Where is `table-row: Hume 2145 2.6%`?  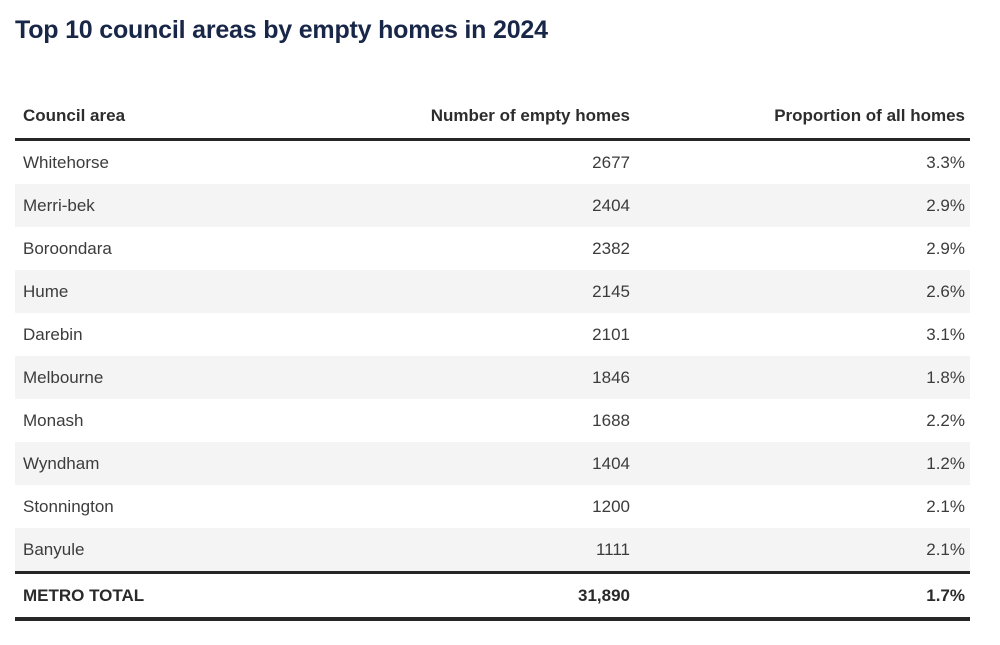
table-row: Hume 2145 2.6% is located at coordinates (492, 291).